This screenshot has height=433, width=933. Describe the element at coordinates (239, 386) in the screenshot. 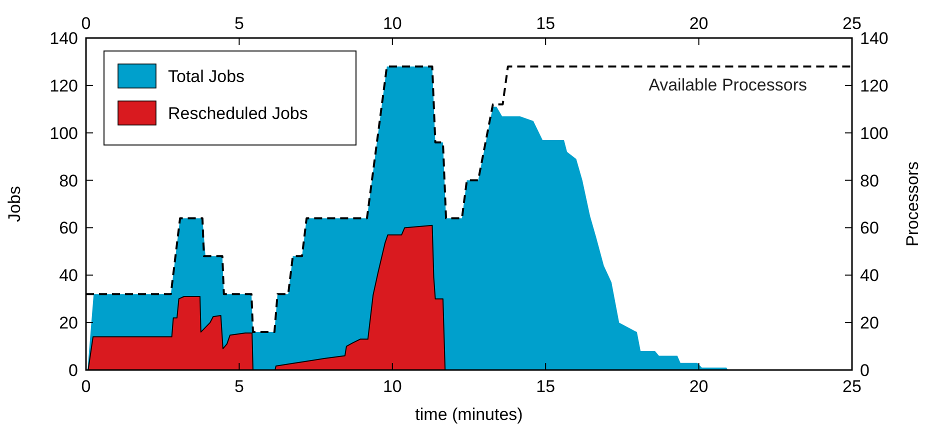

I see `x2-tick-label: 5` at that location.